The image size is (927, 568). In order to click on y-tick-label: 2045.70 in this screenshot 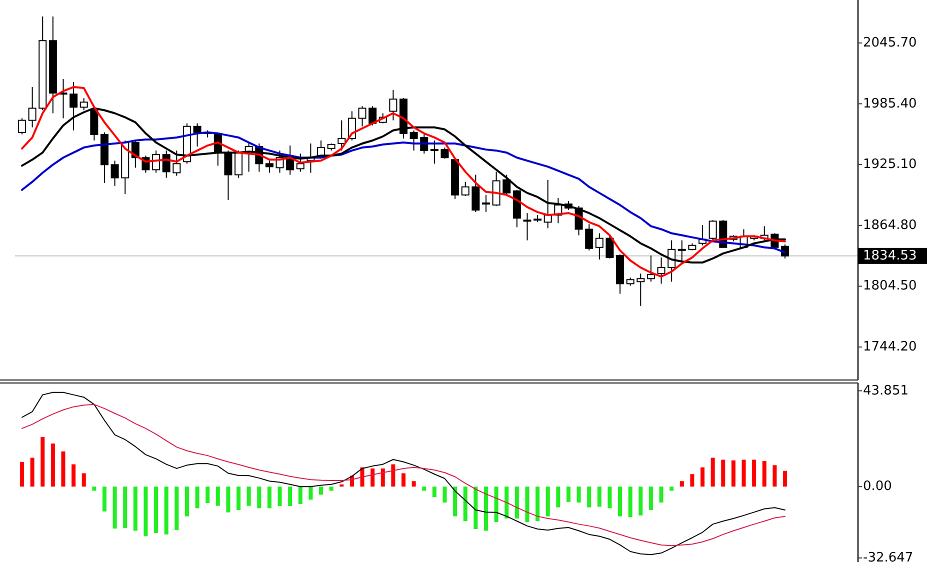, I will do `click(890, 42)`.